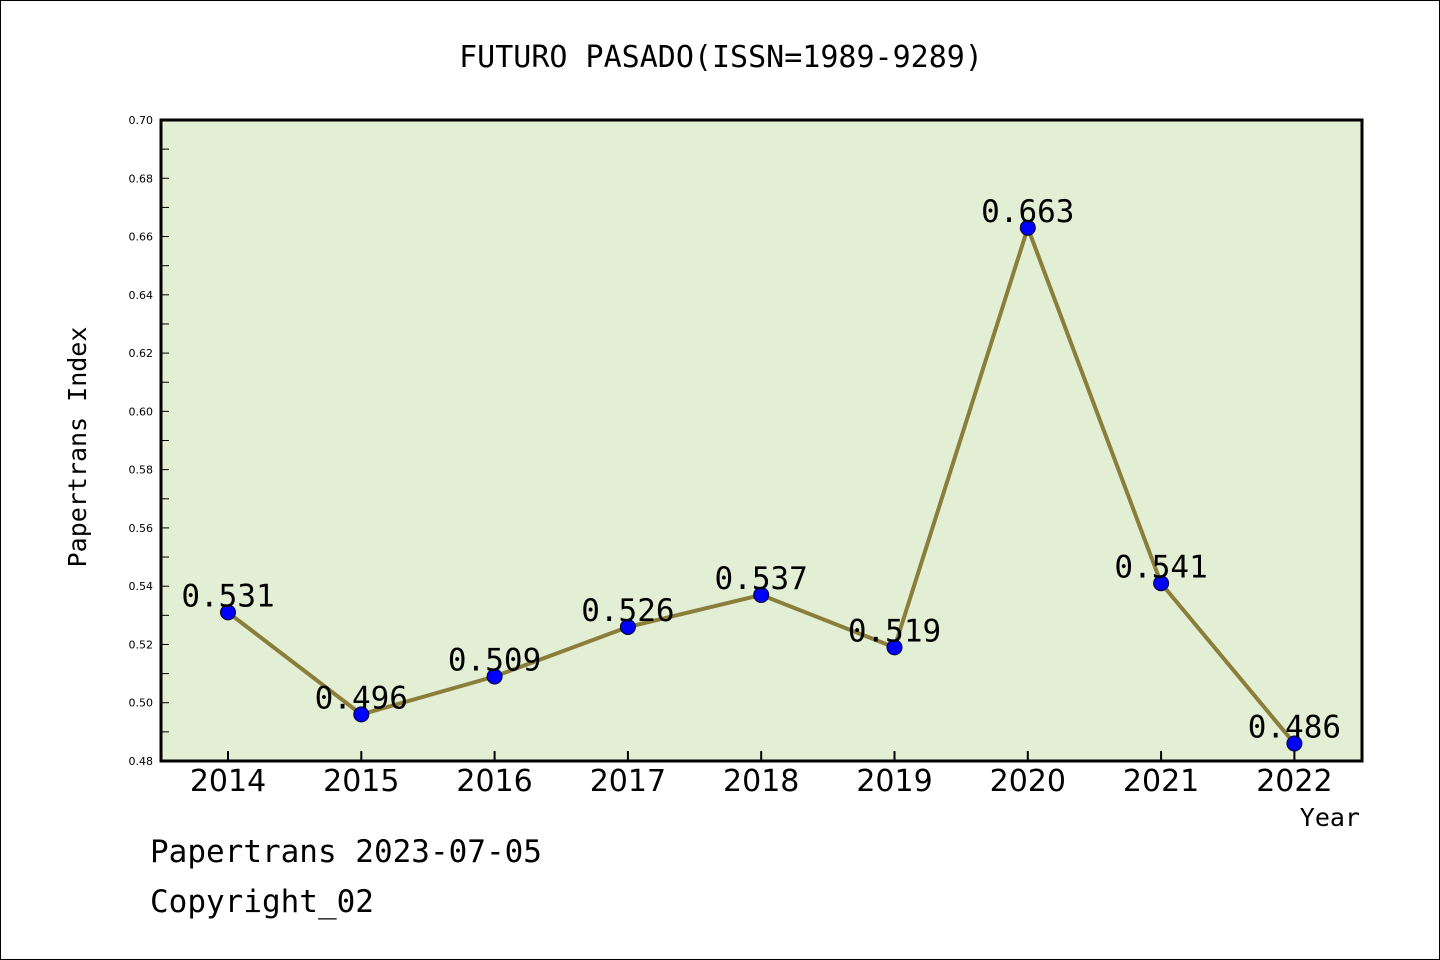  I want to click on x-tick-label: 2019, so click(894, 781).